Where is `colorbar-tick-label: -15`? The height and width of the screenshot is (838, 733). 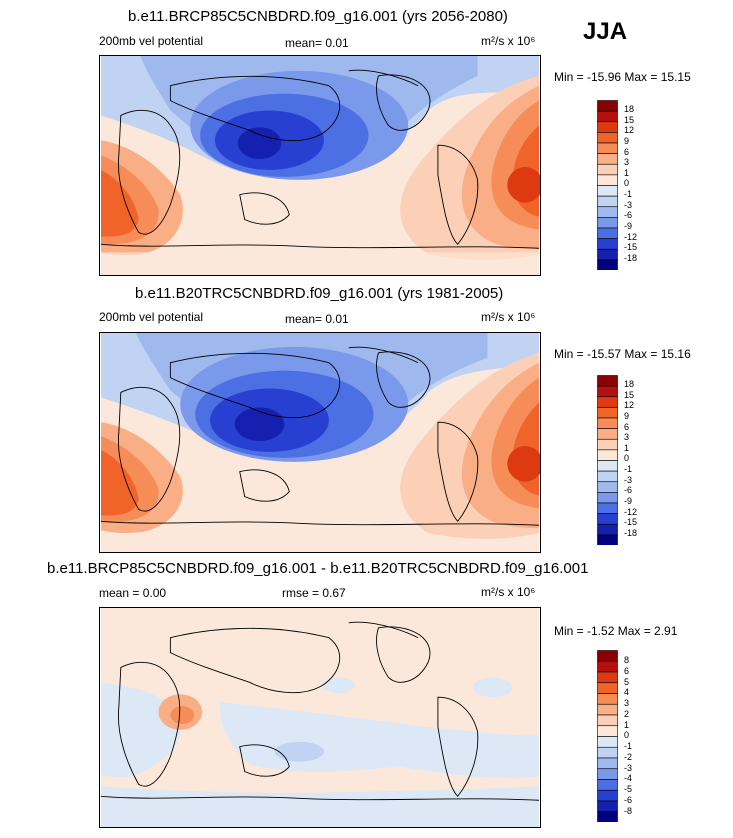
colorbar-tick-label: -15 is located at coordinates (631, 522).